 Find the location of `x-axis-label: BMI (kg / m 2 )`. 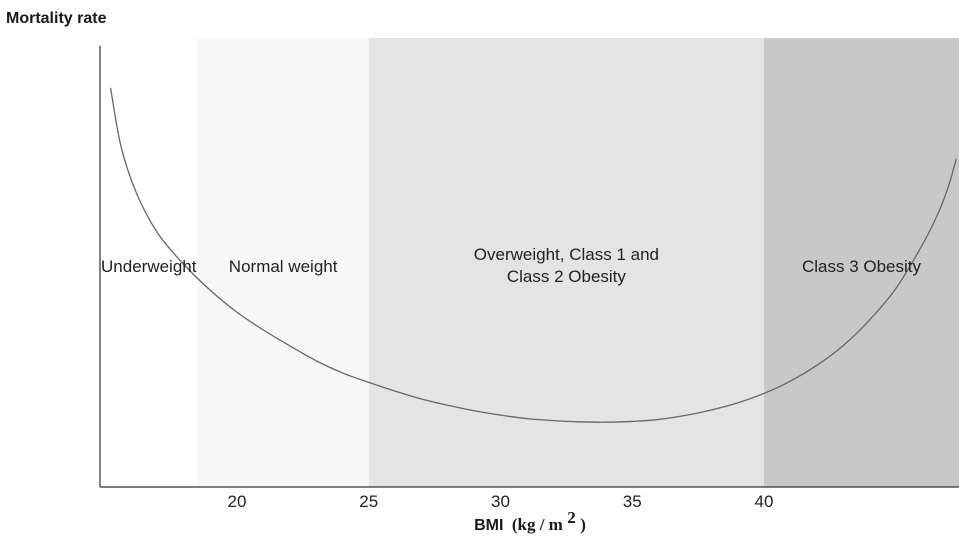

x-axis-label: BMI (kg / m 2 ) is located at coordinates (530, 521).